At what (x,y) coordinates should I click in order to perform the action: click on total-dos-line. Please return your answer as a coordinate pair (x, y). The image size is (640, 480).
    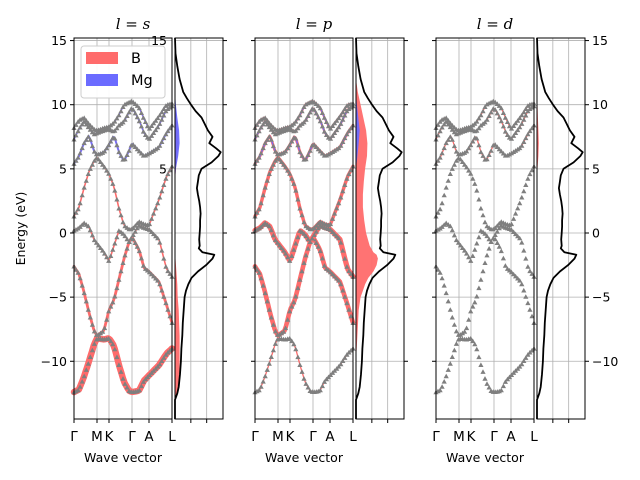
    Looking at the image, I should click on (379, 228).